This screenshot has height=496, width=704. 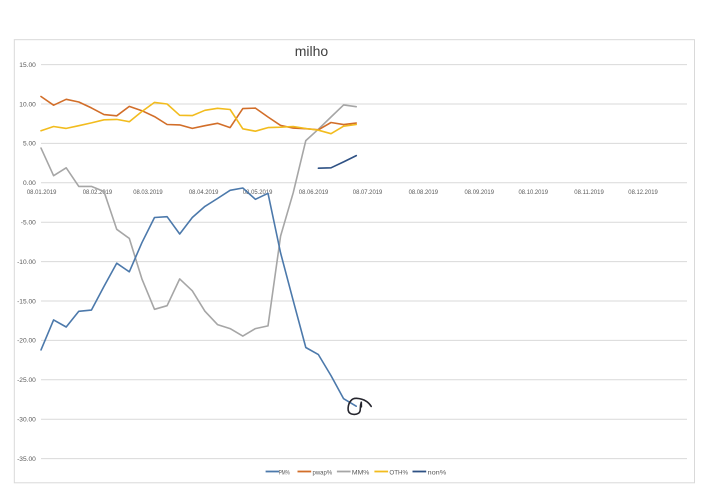 I want to click on svg-text: 08.09.2019, so click(x=480, y=192).